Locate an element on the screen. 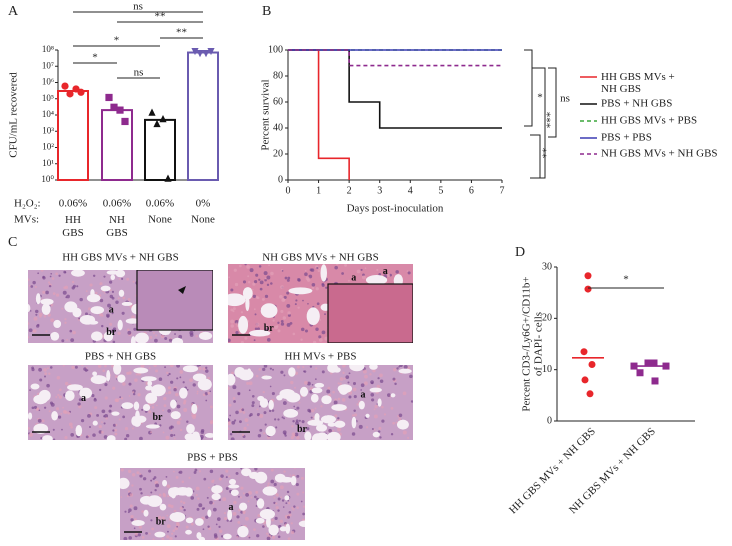 The width and height of the screenshot is (732, 546). y-axis-label: Percent survival is located at coordinates (266, 114).